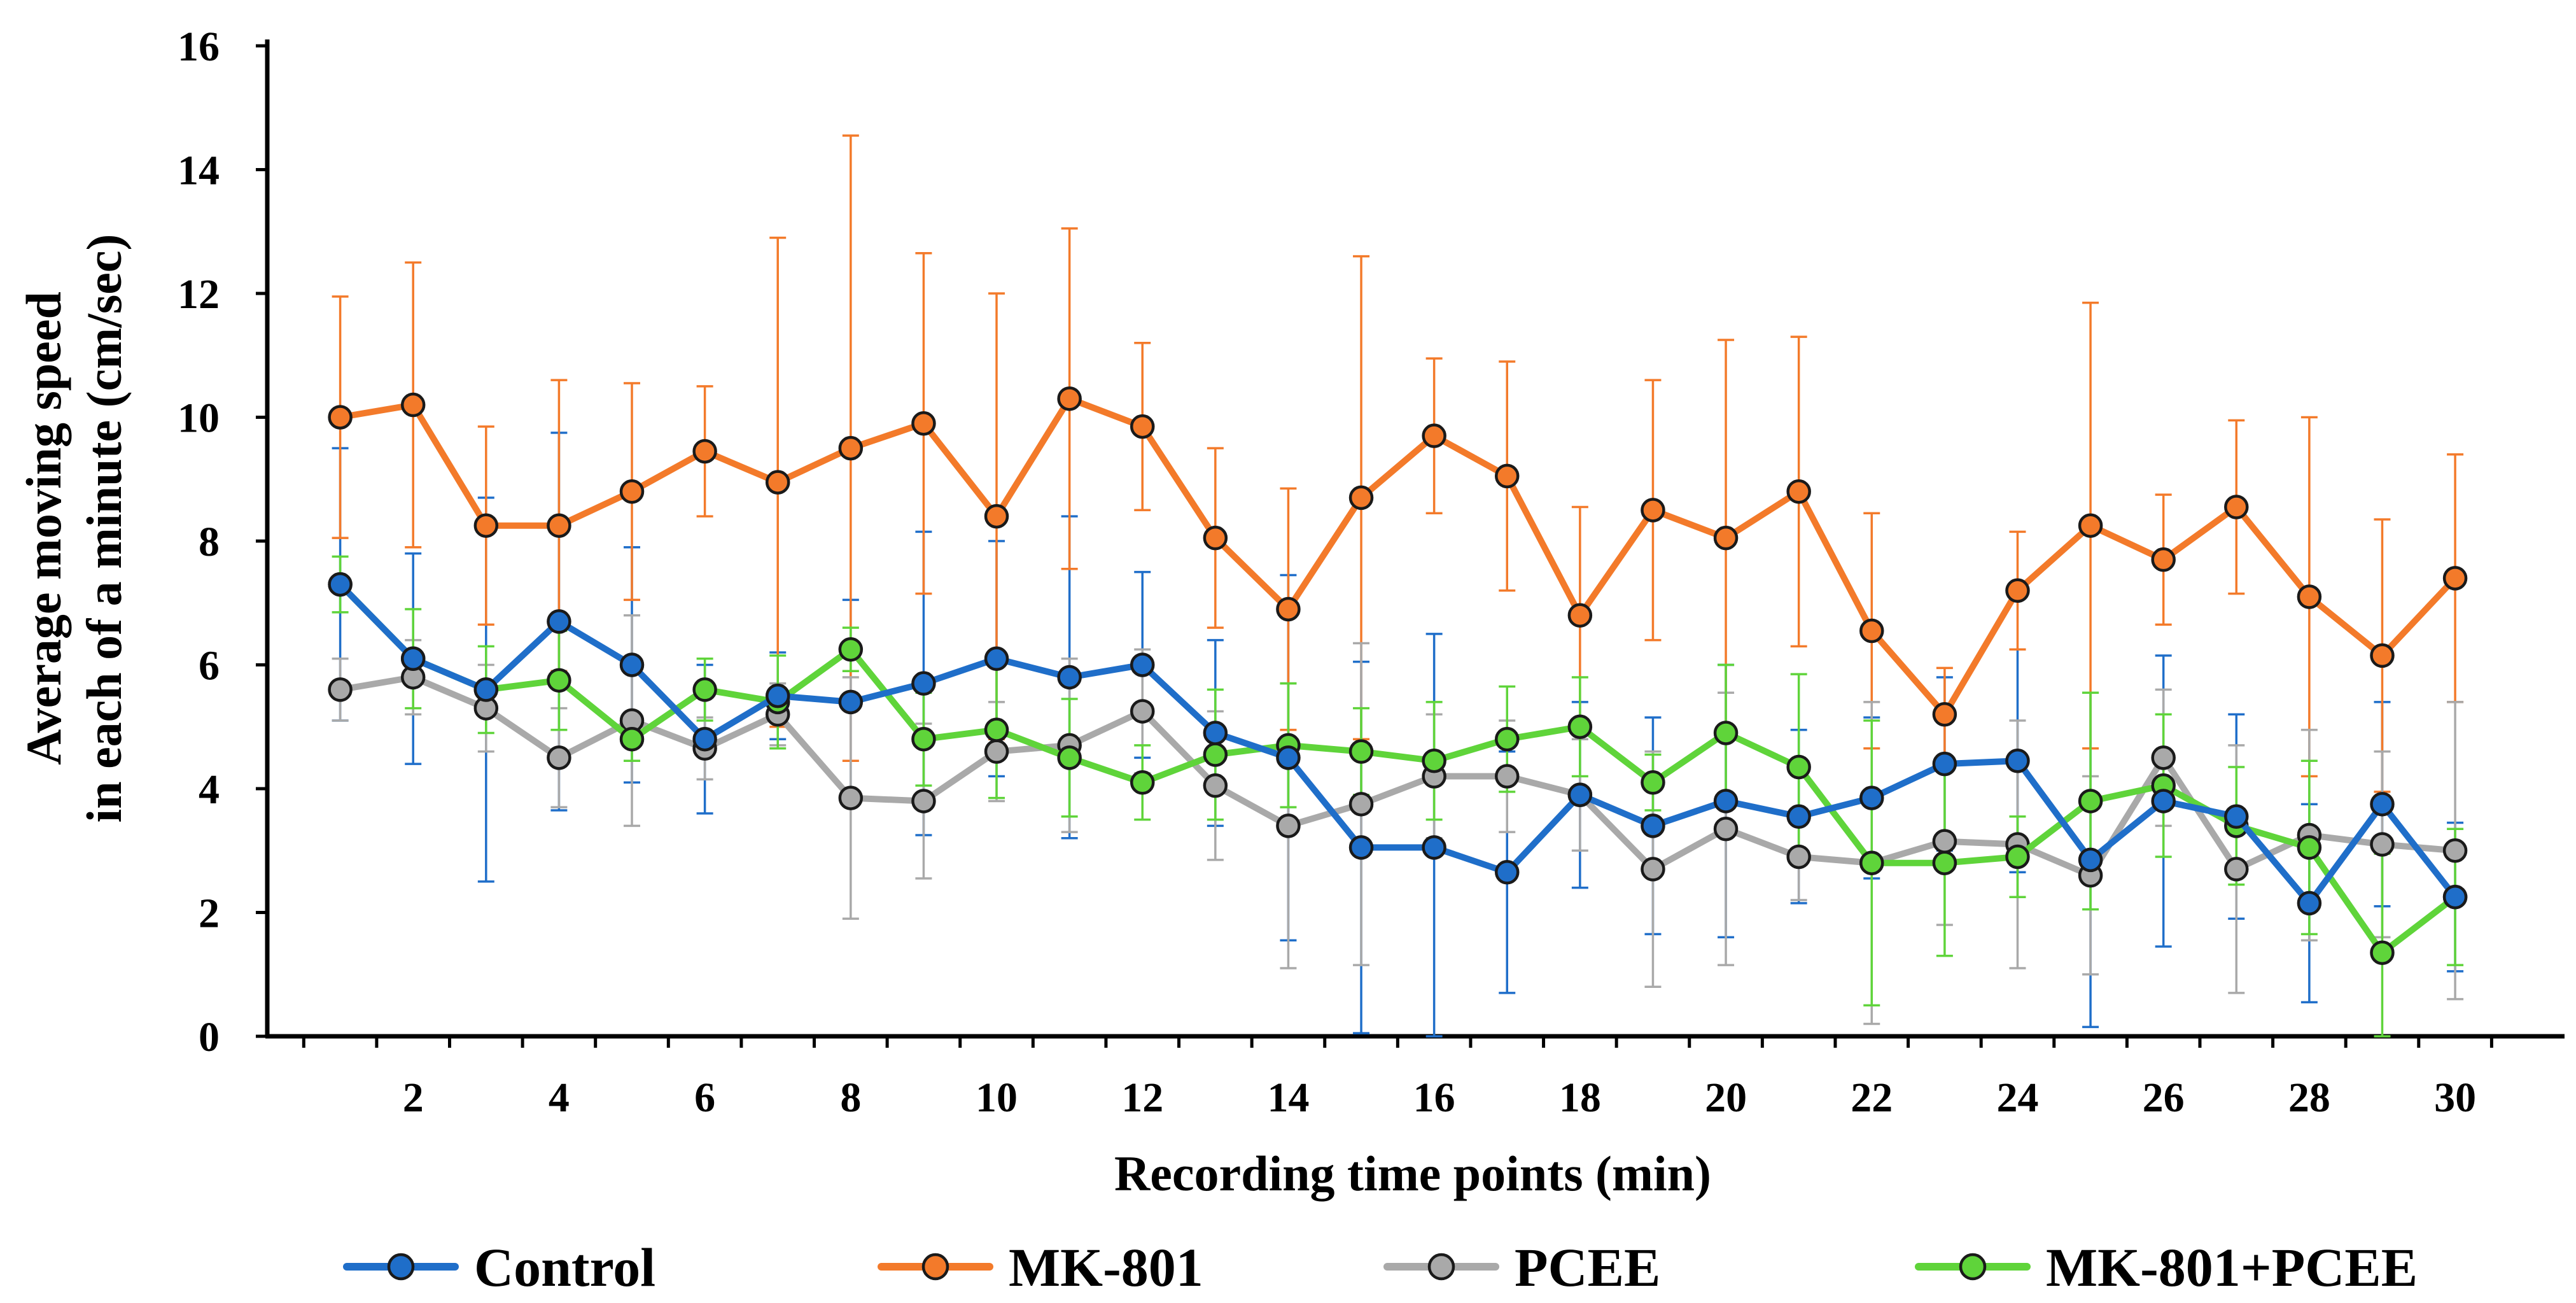 The width and height of the screenshot is (2576, 1303). What do you see at coordinates (1412, 1173) in the screenshot?
I see `x-axis-title: Recording time points (min)` at bounding box center [1412, 1173].